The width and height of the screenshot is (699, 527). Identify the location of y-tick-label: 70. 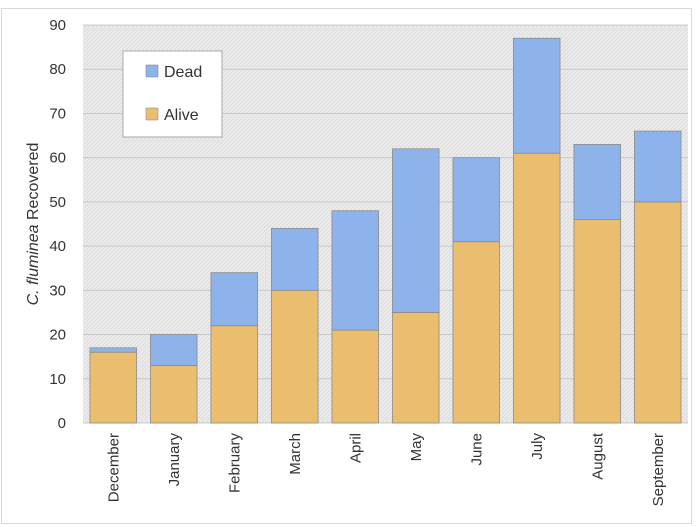
(57, 113).